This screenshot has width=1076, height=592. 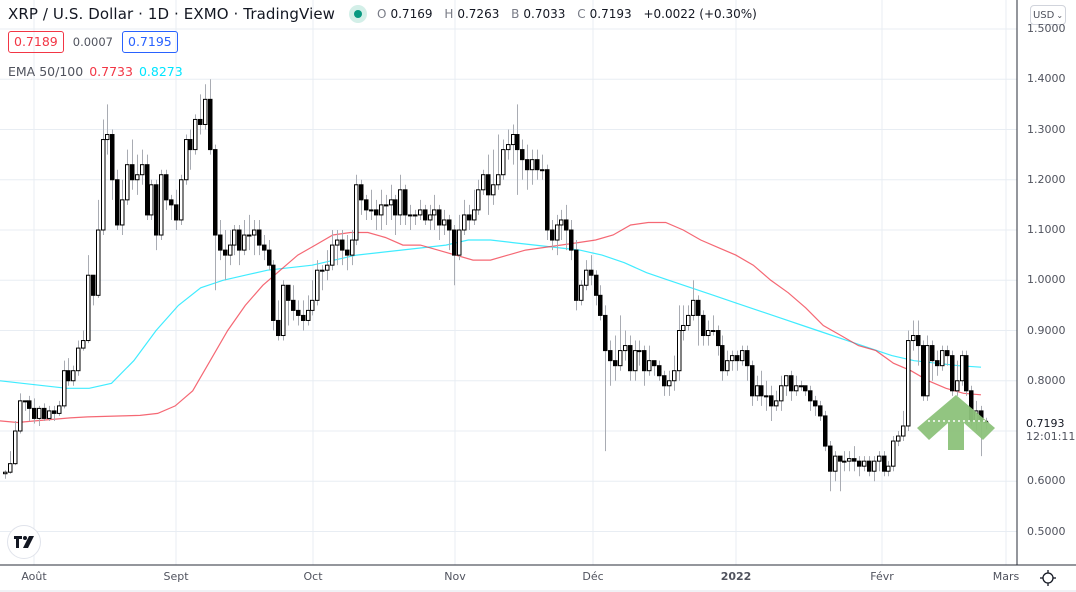 What do you see at coordinates (111, 71) in the screenshot?
I see `ema50-value: 0.7733` at bounding box center [111, 71].